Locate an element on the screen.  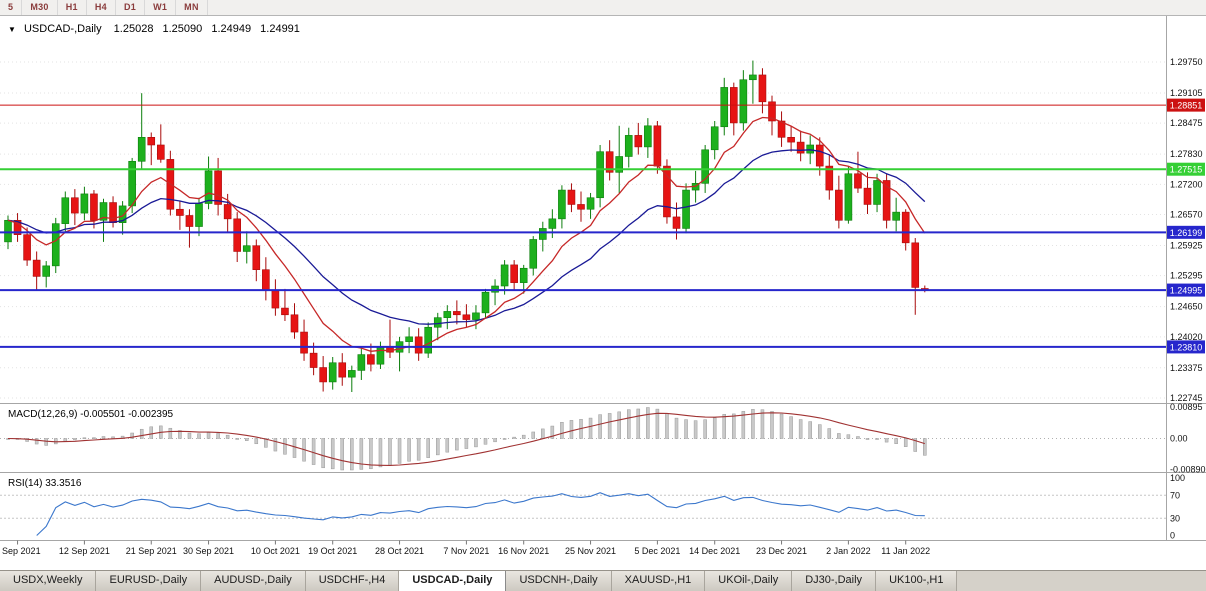
timeframe-button-h4: H4 is located at coordinates (101, 7).